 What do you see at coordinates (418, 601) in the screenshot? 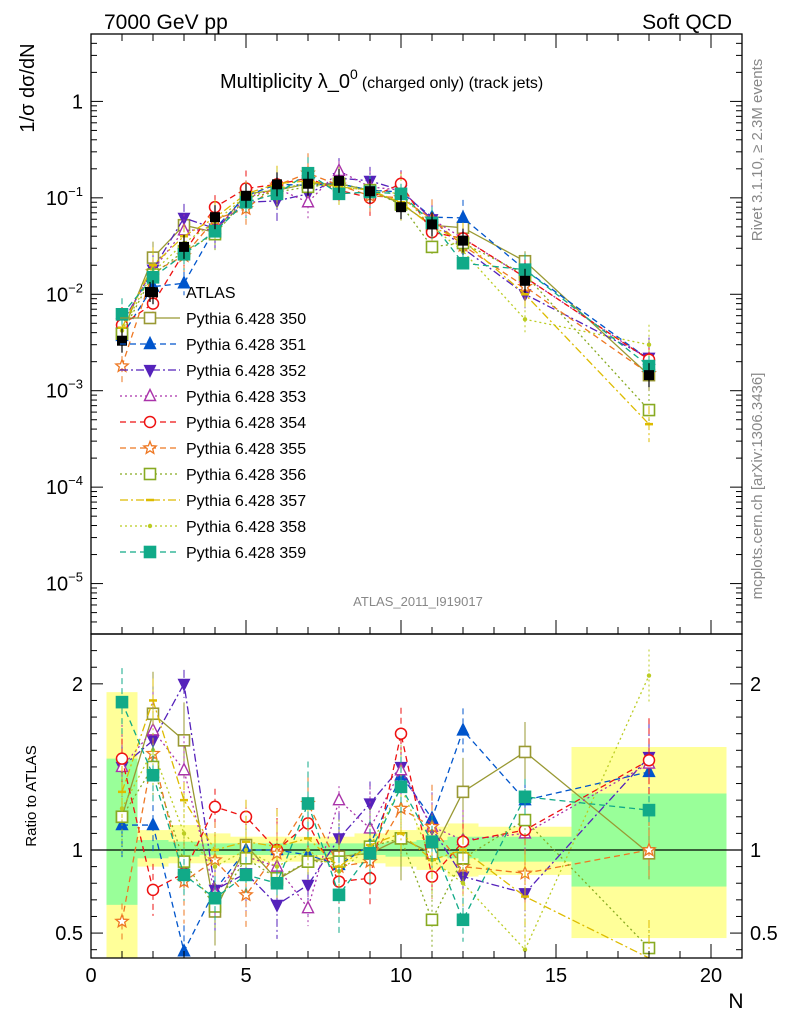
I see `analysis-id: ATLAS_2011_I919017` at bounding box center [418, 601].